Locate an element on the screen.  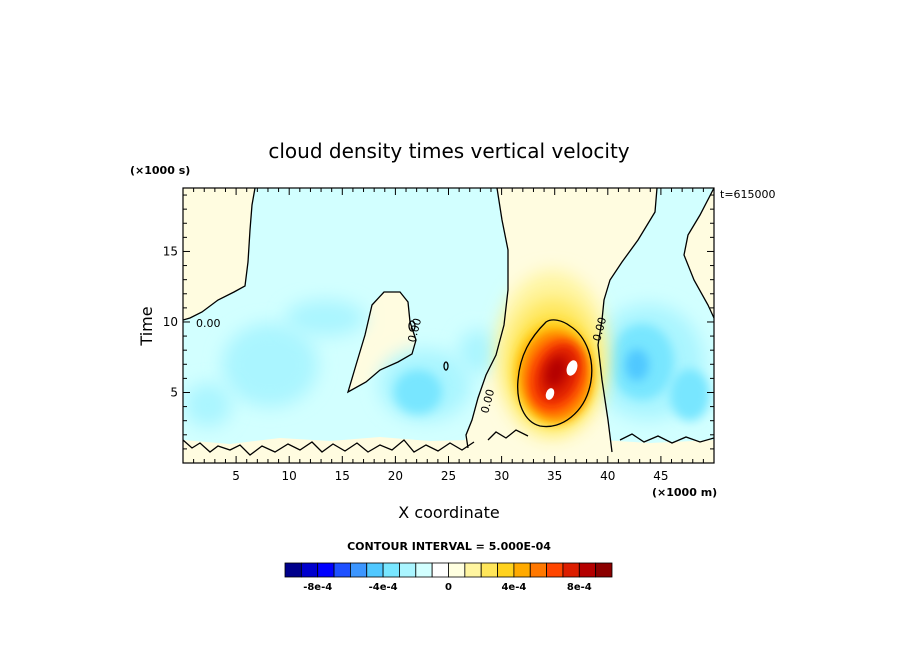
contour-interval-label: CONTOUR INTERVAL = 5.000E-04 is located at coordinates (449, 546).